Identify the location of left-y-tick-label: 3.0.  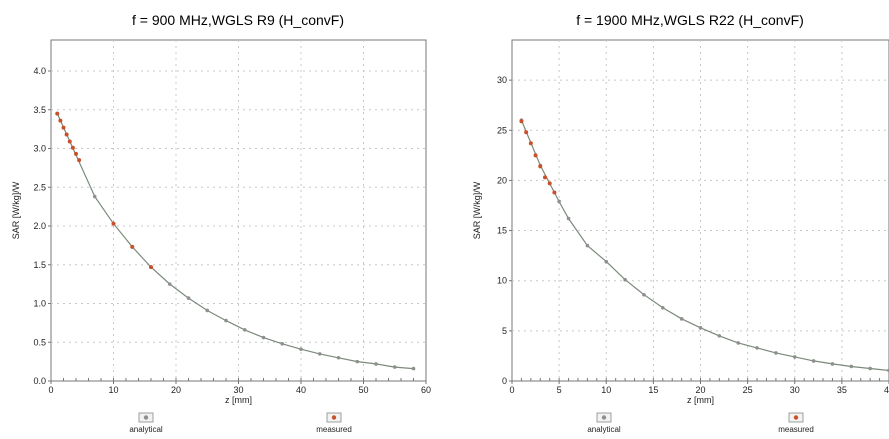
(39, 149).